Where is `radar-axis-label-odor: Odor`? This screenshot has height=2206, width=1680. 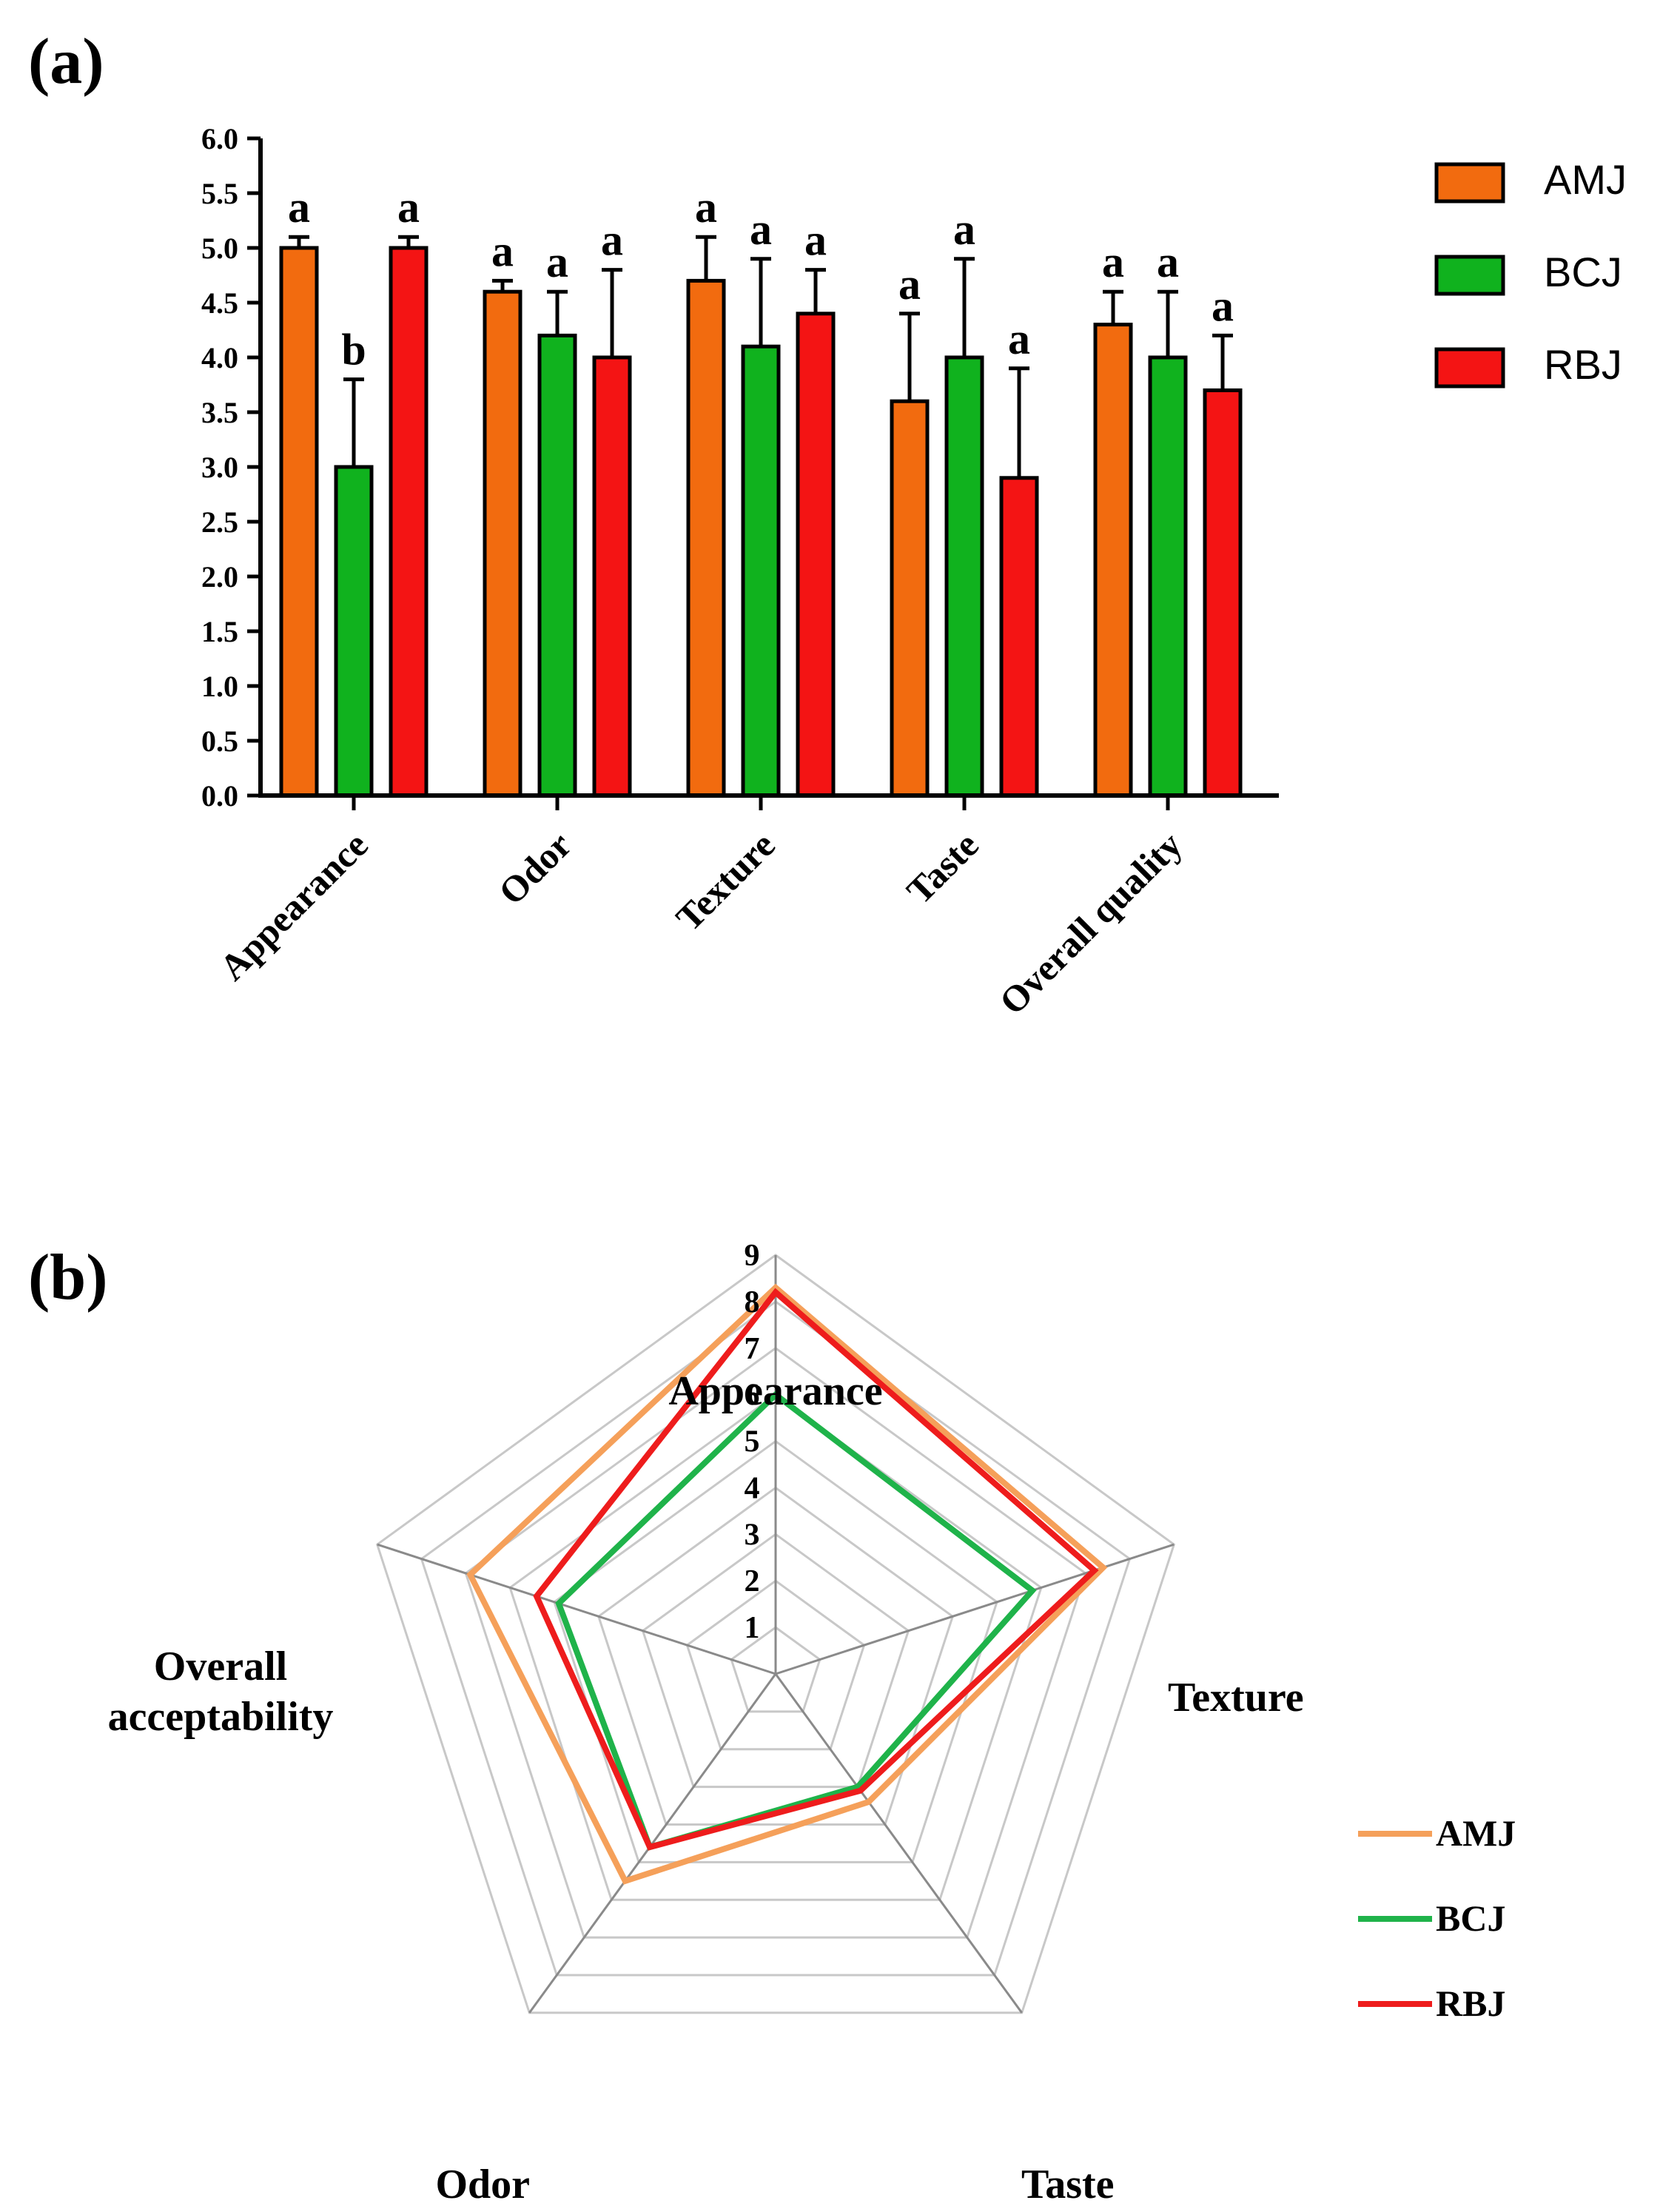 radar-axis-label-odor: Odor is located at coordinates (482, 2184).